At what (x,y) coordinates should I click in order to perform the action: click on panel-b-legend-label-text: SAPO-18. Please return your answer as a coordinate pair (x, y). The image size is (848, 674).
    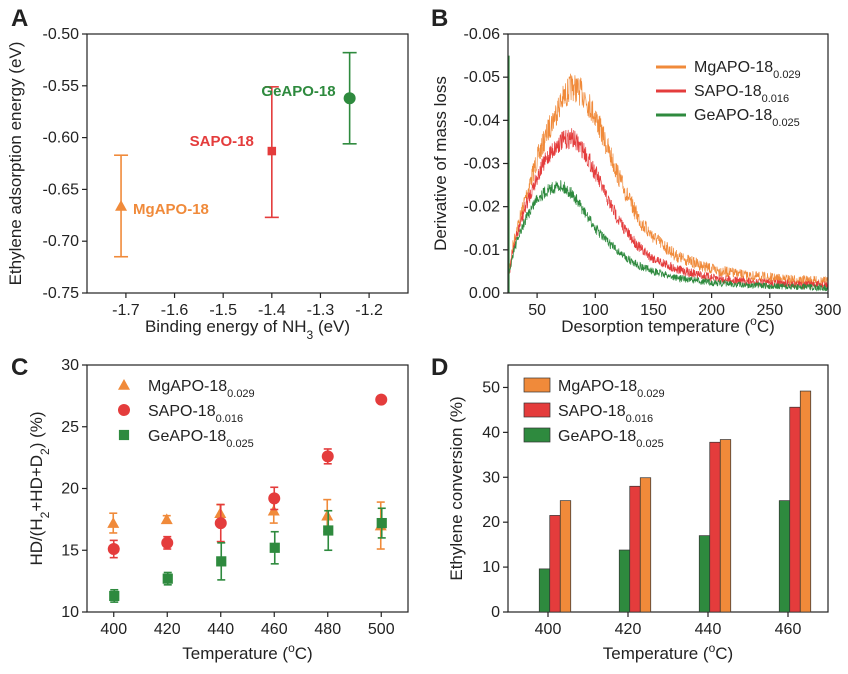
    Looking at the image, I should click on (728, 91).